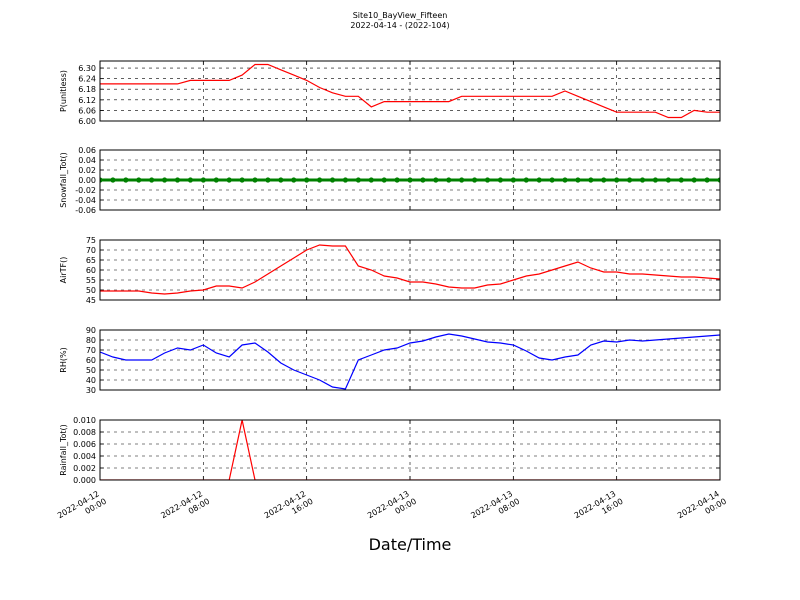  Describe the element at coordinates (85, 210) in the screenshot. I see `y-tick-label: -0.06` at that location.